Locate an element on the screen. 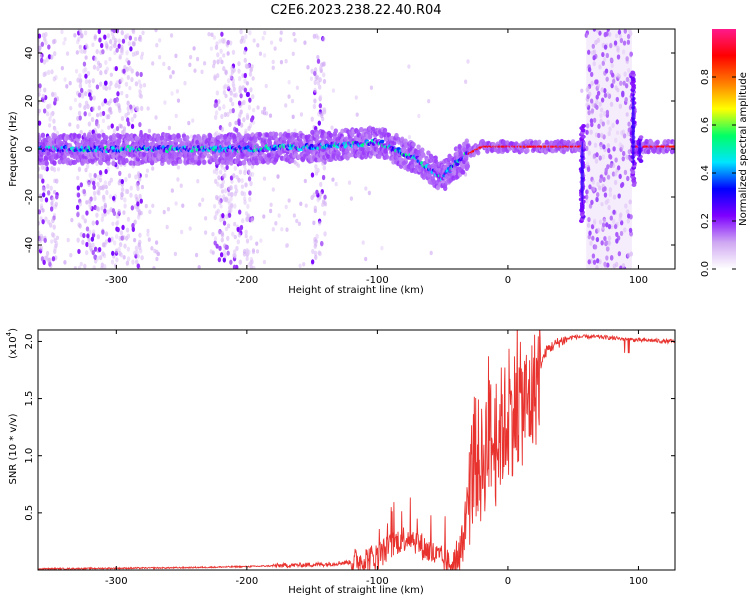 Image resolution: width=750 pixels, height=600 pixels. y-tick-label: 40 is located at coordinates (29, 53).